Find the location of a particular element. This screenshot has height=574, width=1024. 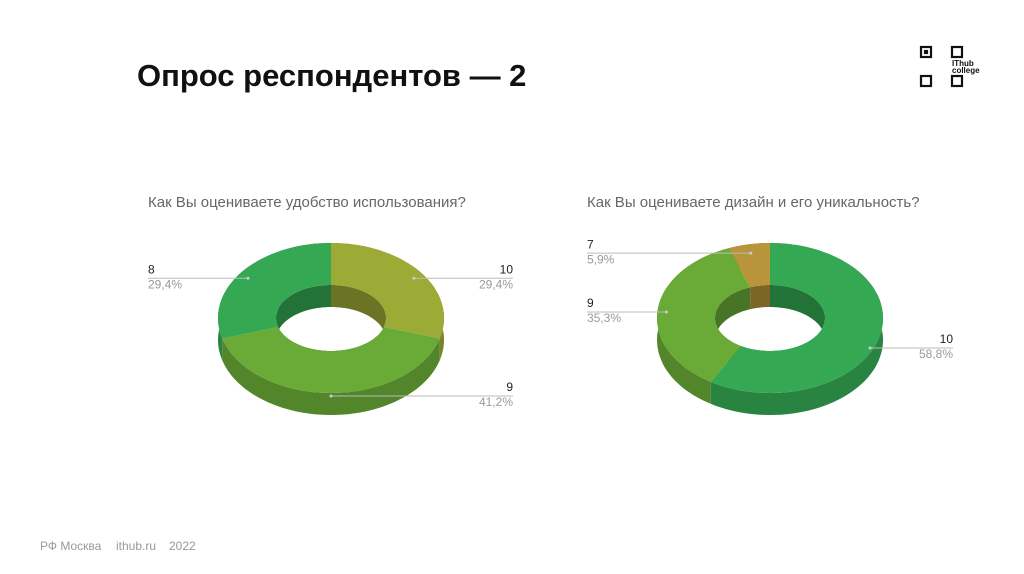

slice-value-label: 5,9% is located at coordinates (601, 259).